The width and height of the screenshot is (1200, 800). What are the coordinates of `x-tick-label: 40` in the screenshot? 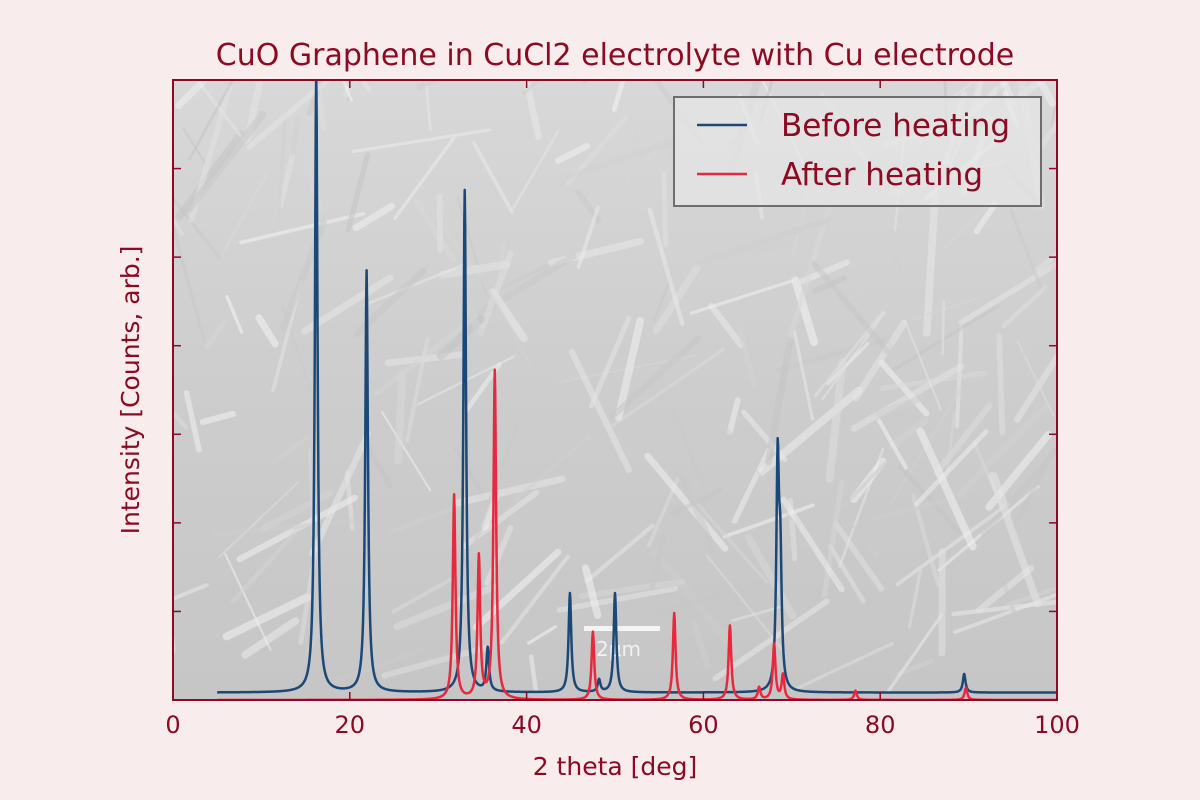 It's located at (526, 725).